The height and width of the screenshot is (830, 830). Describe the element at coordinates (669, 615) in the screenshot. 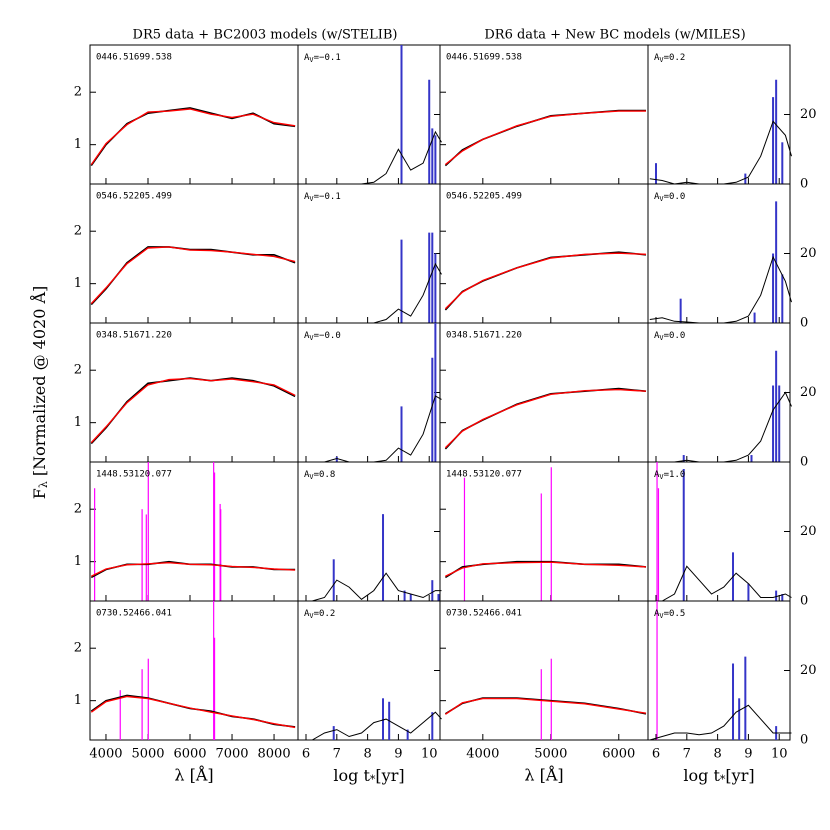

I see `extinction-label: AV=0.5` at that location.